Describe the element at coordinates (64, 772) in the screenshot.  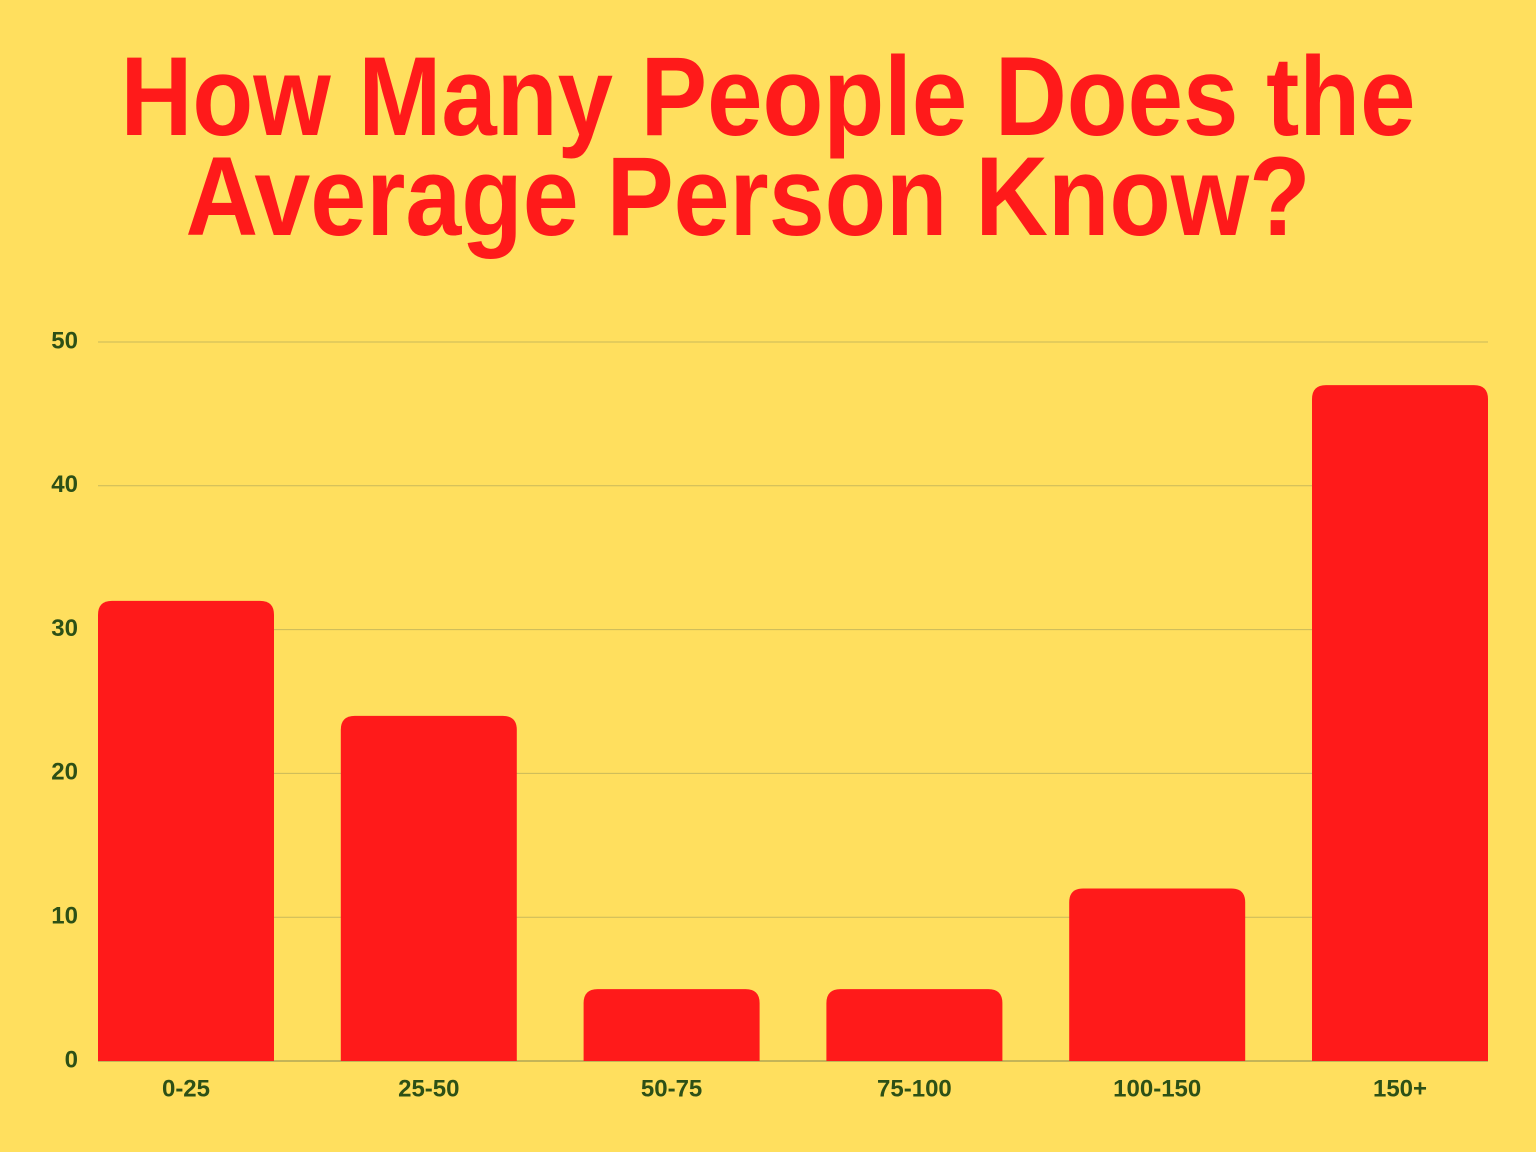
I see `y-tick-label: 20` at that location.